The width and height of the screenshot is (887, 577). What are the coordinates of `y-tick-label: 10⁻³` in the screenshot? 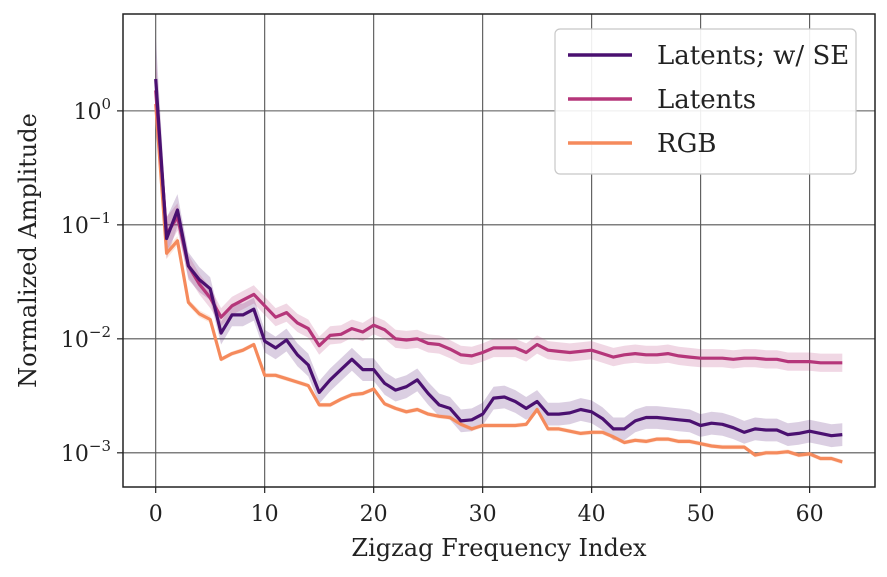 It's located at (86, 452).